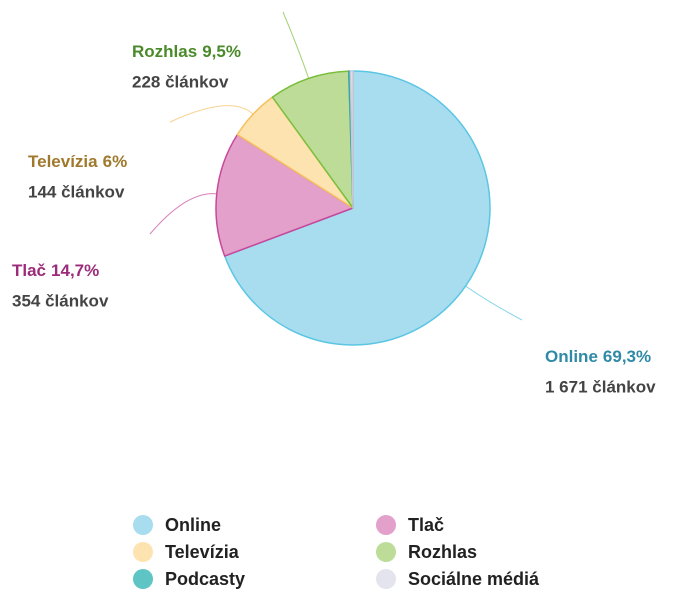 This screenshot has width=682, height=596. What do you see at coordinates (164, 51) in the screenshot?
I see `label-name: Rozhlas` at bounding box center [164, 51].